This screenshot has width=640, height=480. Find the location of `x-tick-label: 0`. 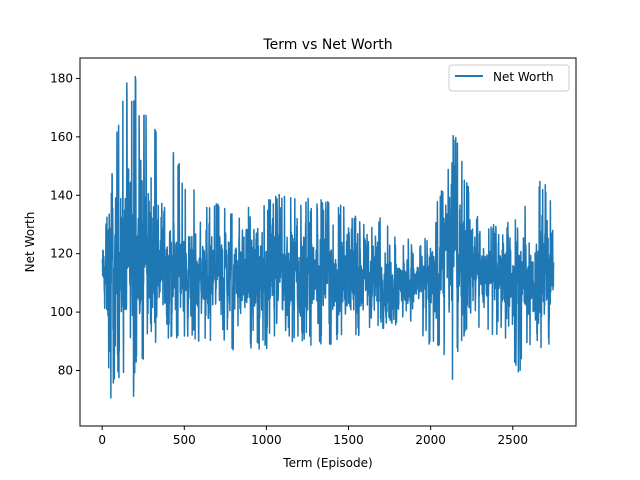

x-tick-label: 0 is located at coordinates (102, 440).